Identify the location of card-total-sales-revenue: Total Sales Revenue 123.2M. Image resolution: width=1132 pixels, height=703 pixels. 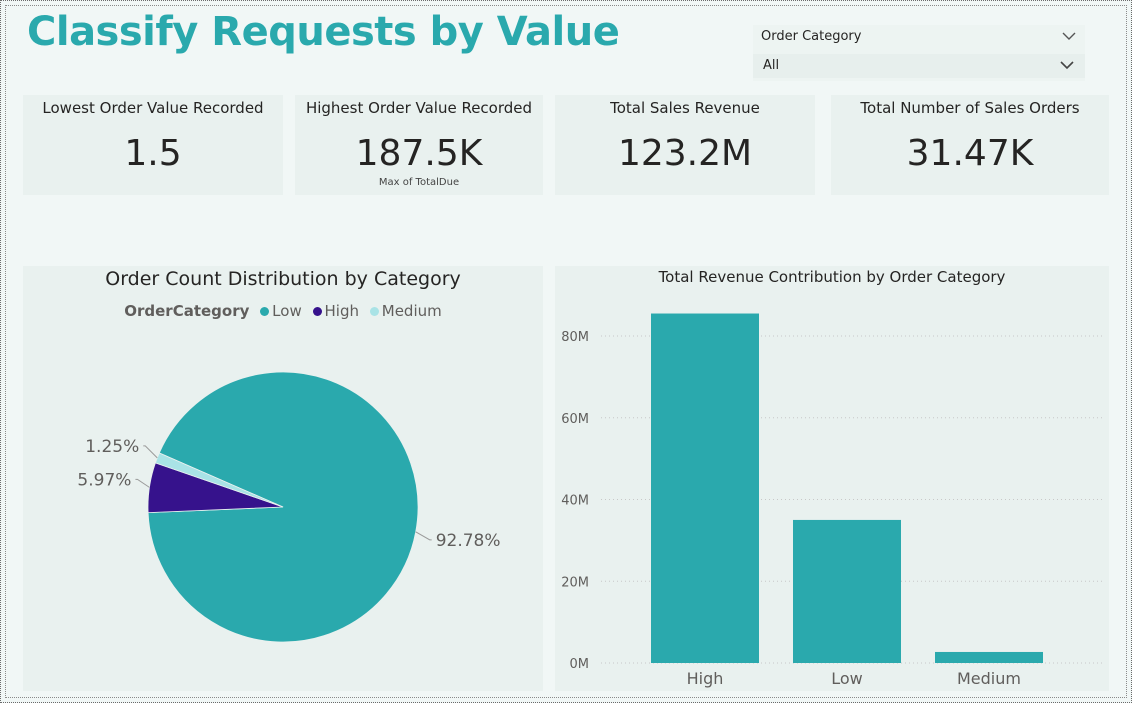
(685, 145).